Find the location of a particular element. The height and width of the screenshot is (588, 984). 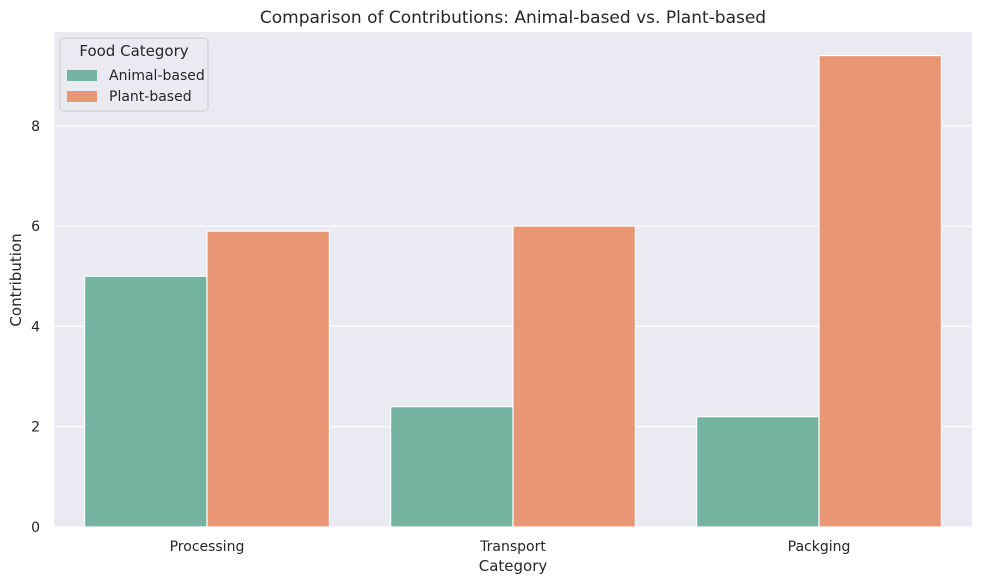

bar-plant-based-packging is located at coordinates (880, 291).